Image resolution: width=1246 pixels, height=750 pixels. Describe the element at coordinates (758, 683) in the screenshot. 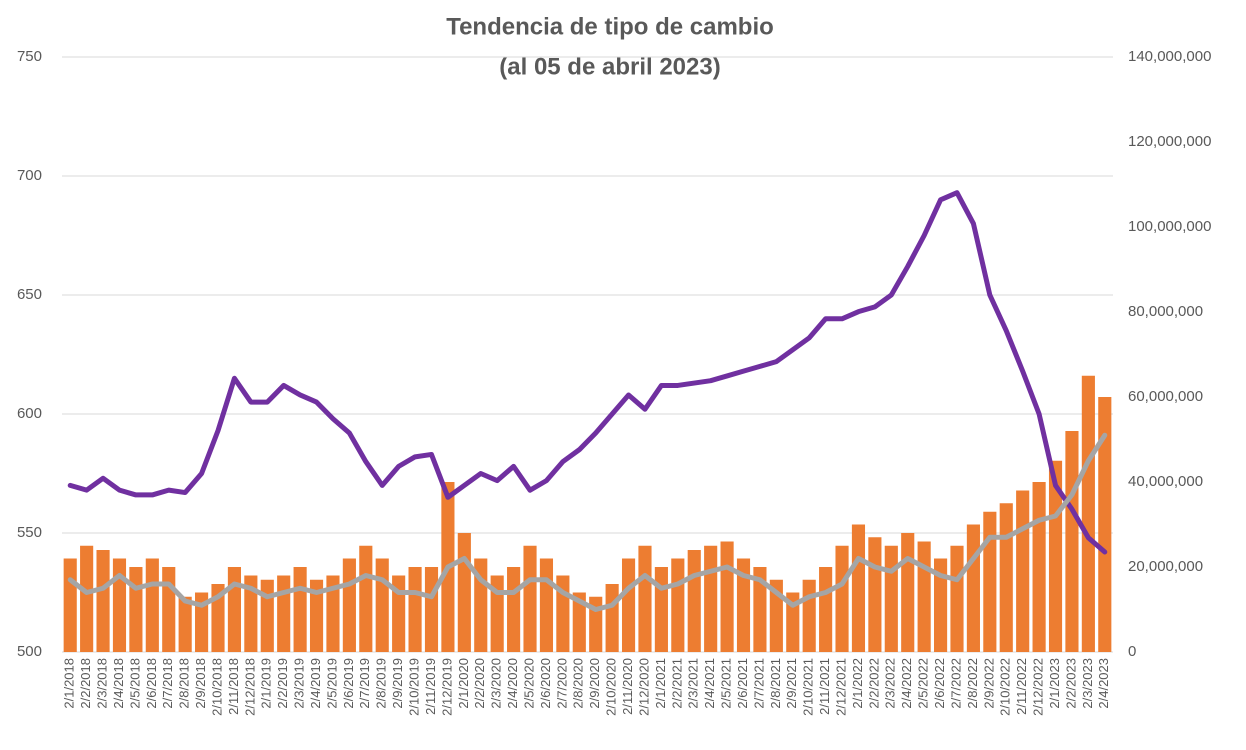

I see `x-tick-label: 2/7/2021` at that location.